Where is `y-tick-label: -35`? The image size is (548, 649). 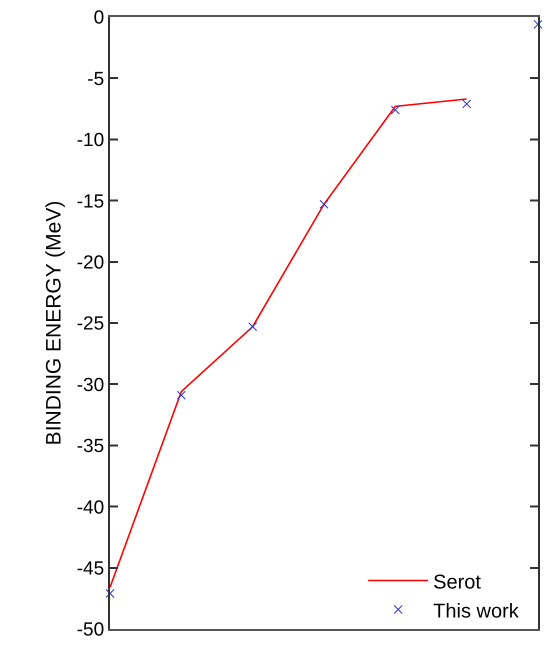 y-tick-label: -35 is located at coordinates (90, 447).